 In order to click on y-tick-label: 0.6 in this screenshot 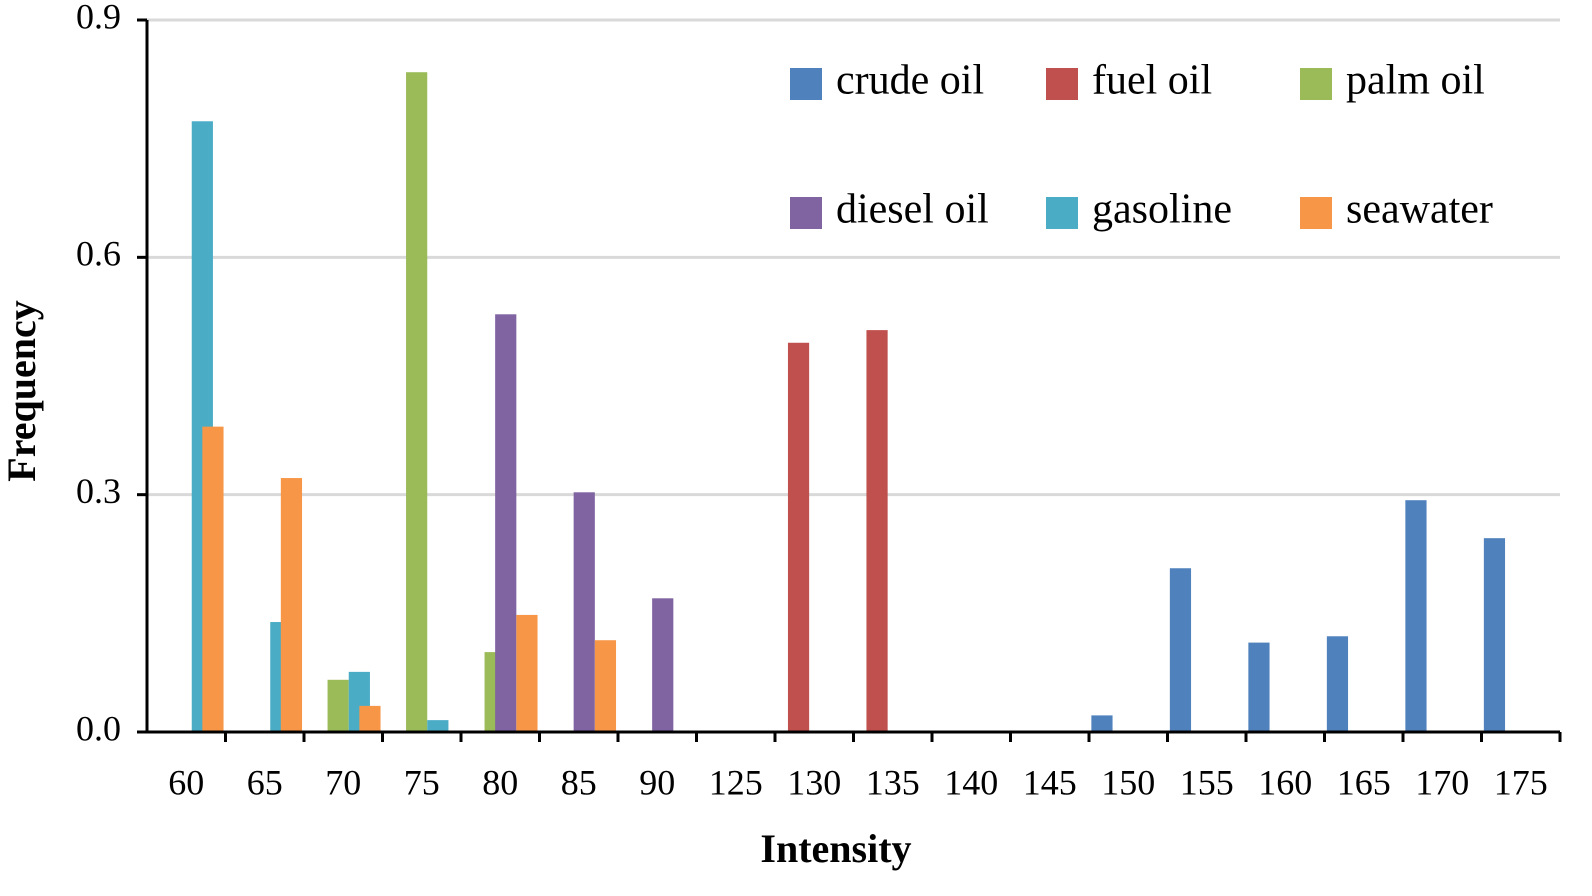, I will do `click(98, 254)`.